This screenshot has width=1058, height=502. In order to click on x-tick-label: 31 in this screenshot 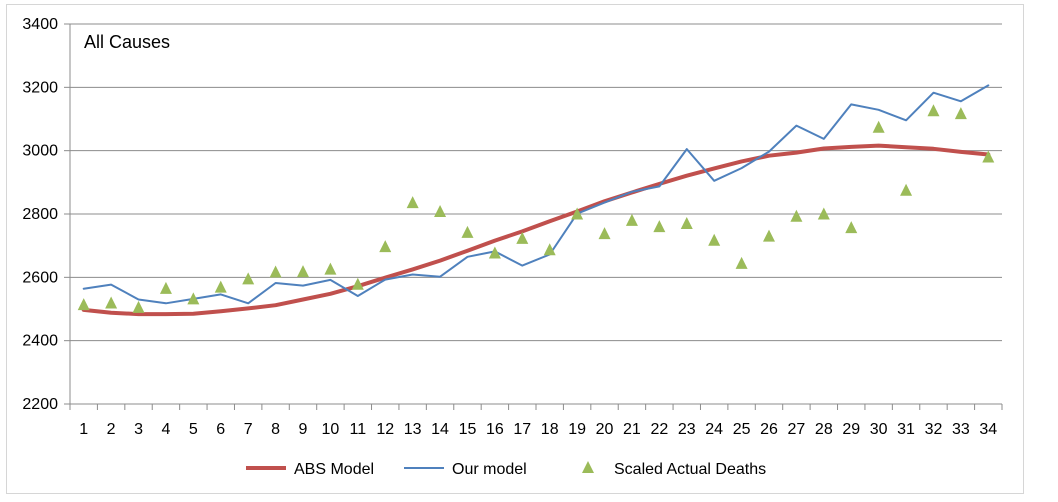, I will do `click(906, 429)`.